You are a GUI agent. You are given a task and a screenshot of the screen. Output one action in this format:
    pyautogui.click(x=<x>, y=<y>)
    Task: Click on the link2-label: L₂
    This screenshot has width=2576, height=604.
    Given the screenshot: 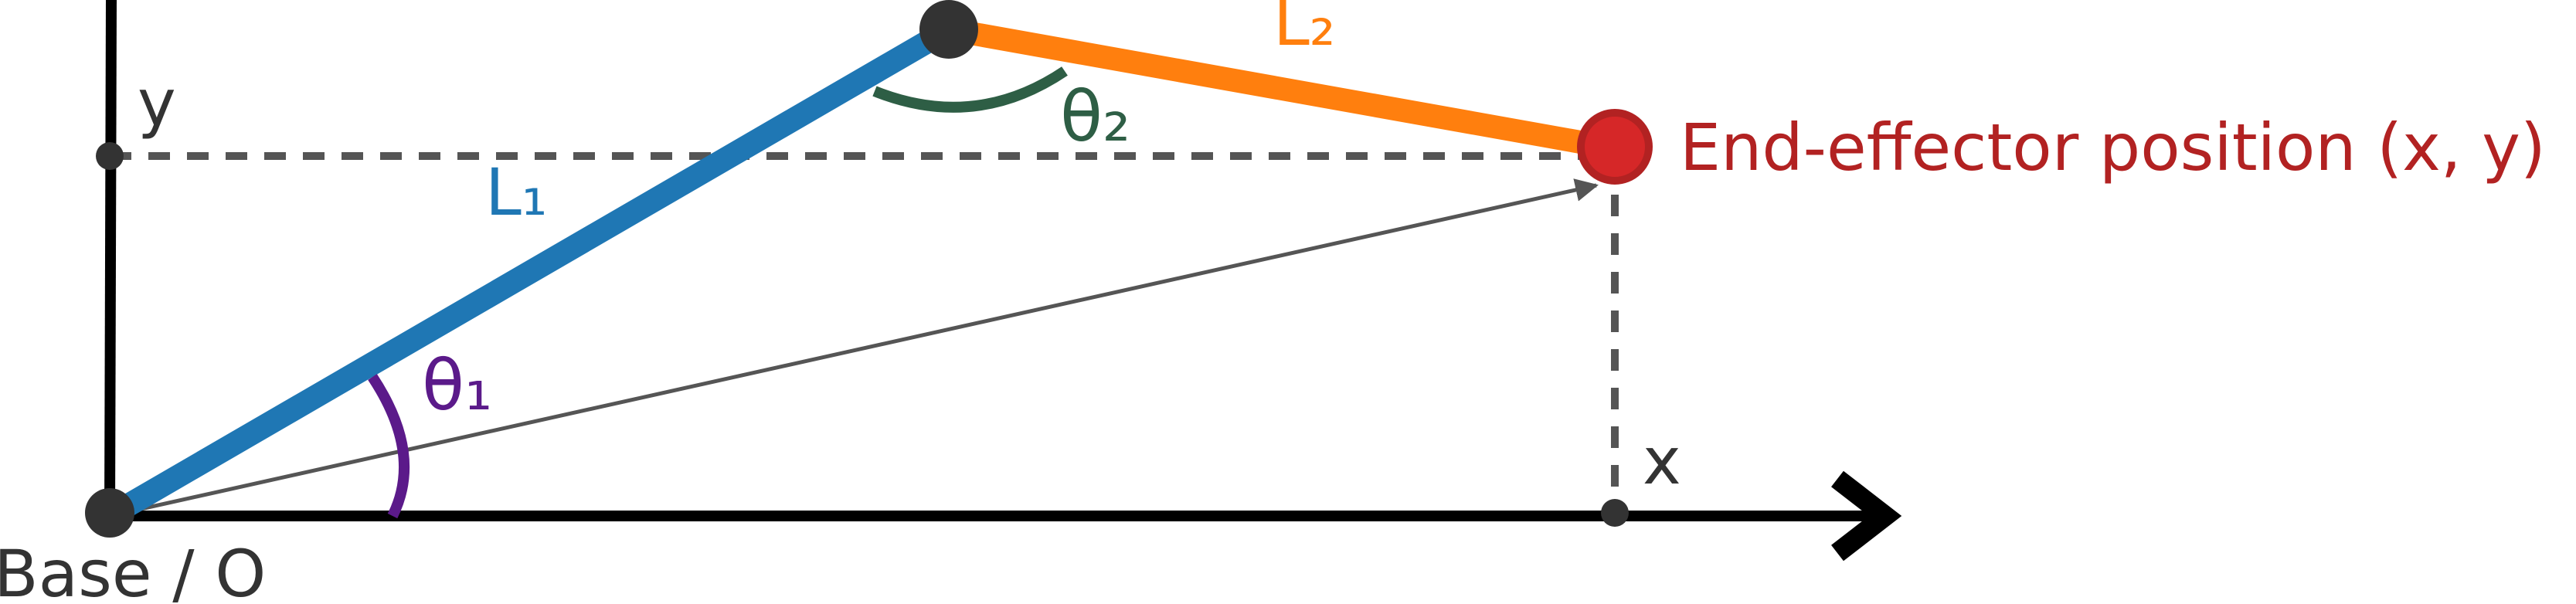 What is the action you would take?
    pyautogui.click(x=1304, y=30)
    